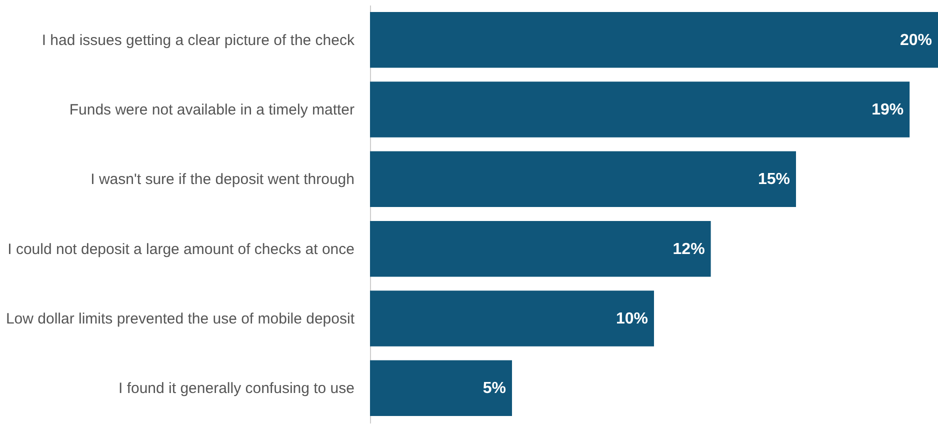 This screenshot has height=428, width=938. I want to click on data-label: 5%, so click(494, 389).